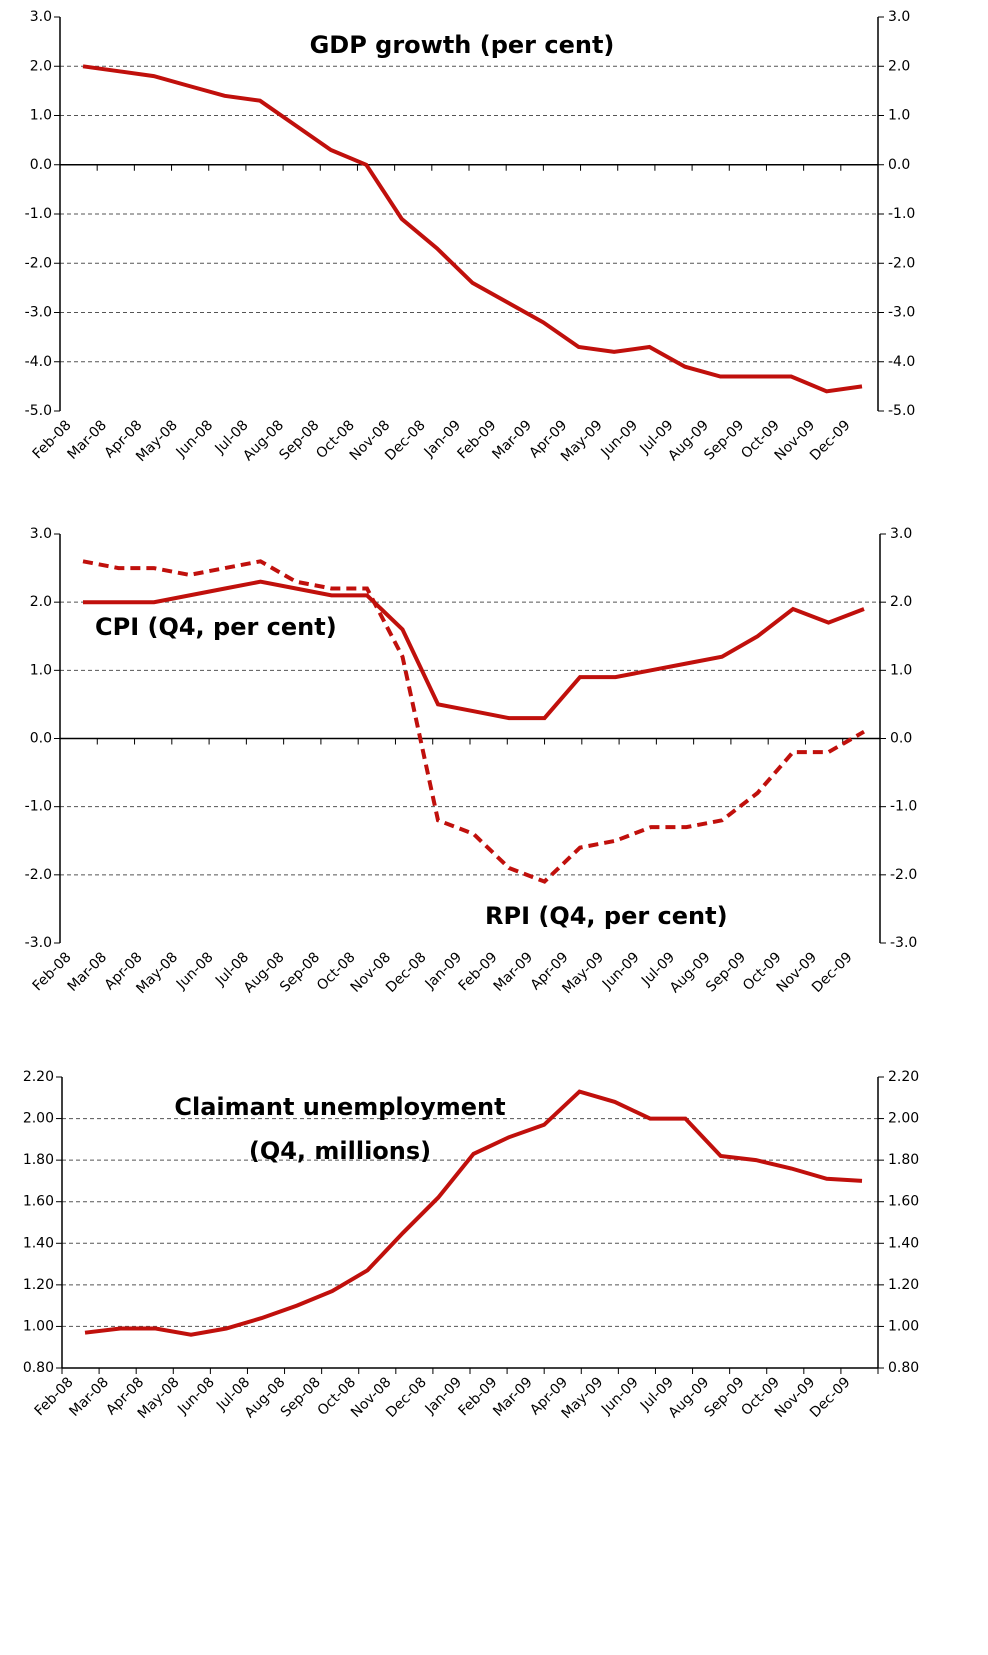 This screenshot has height=1655, width=988. Describe the element at coordinates (901, 411) in the screenshot. I see `y2-tick-label: -5.0` at that location.